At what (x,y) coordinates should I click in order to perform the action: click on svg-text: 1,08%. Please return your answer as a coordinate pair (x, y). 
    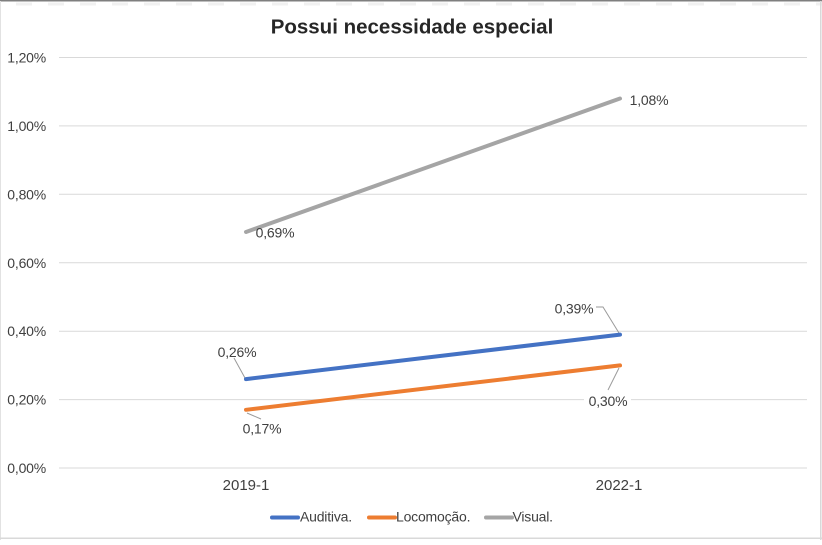
    Looking at the image, I should click on (649, 100).